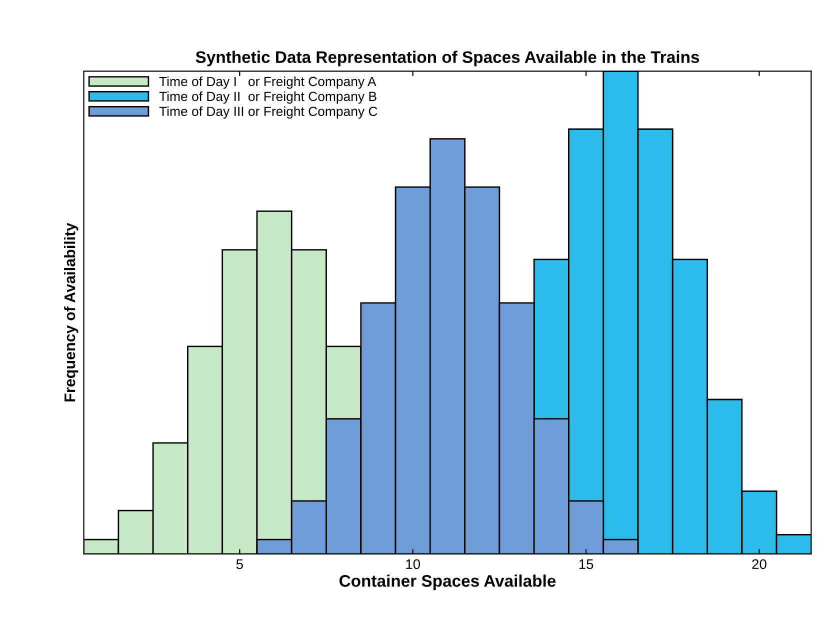  I want to click on legend-label: Time of Day III or Freight Company C, so click(268, 112).